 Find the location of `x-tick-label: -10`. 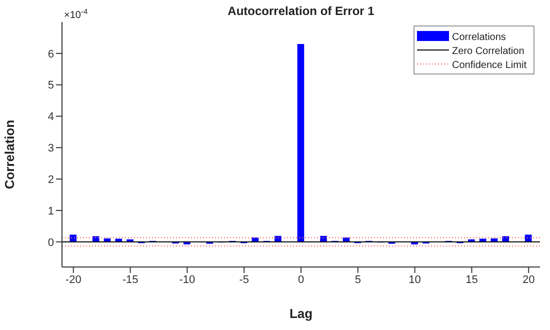

x-tick-label: -10 is located at coordinates (187, 280).